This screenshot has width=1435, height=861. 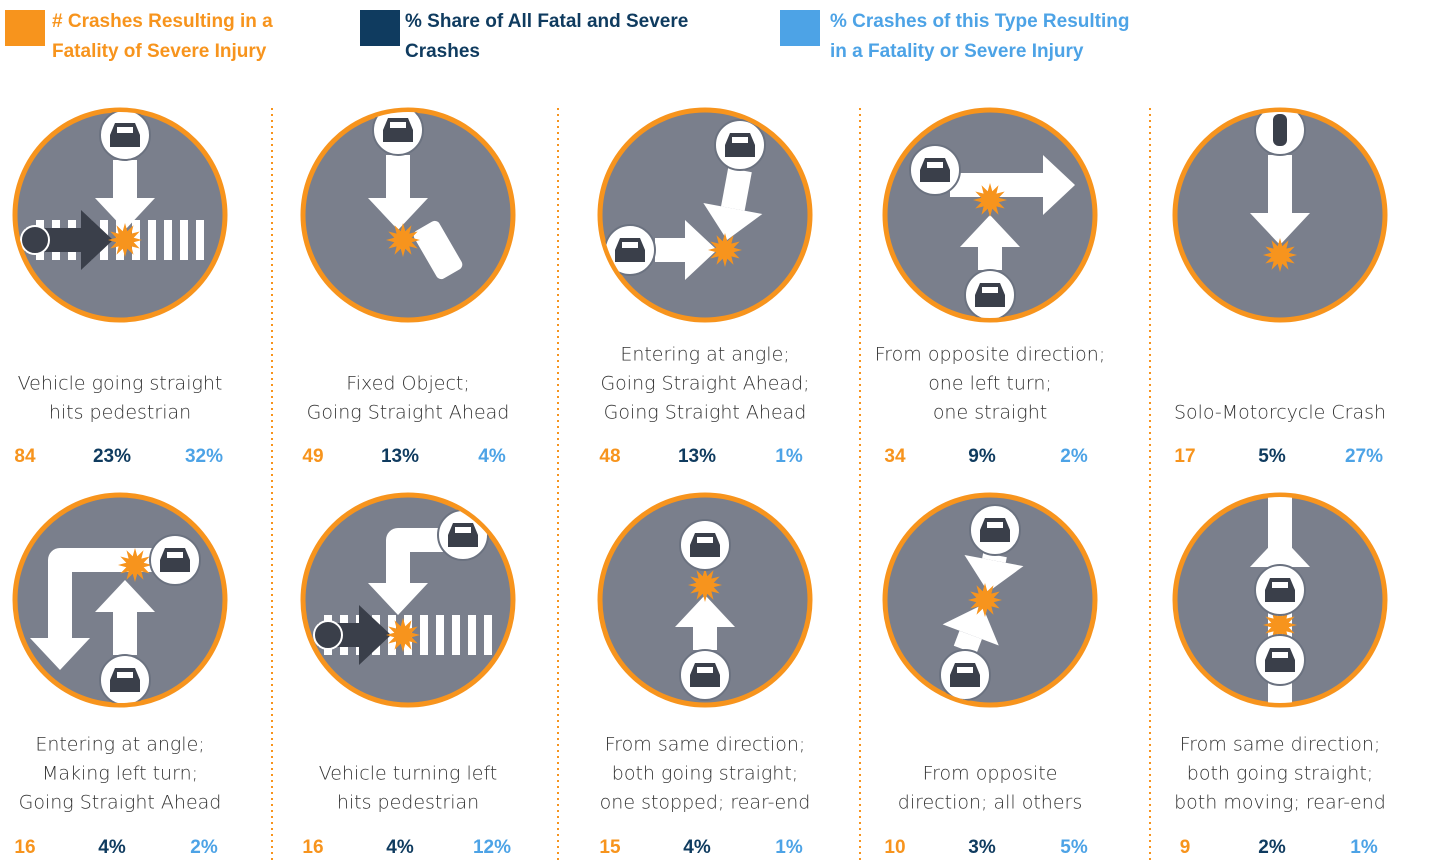 I want to click on crash-rate: 5%, so click(x=1074, y=847).